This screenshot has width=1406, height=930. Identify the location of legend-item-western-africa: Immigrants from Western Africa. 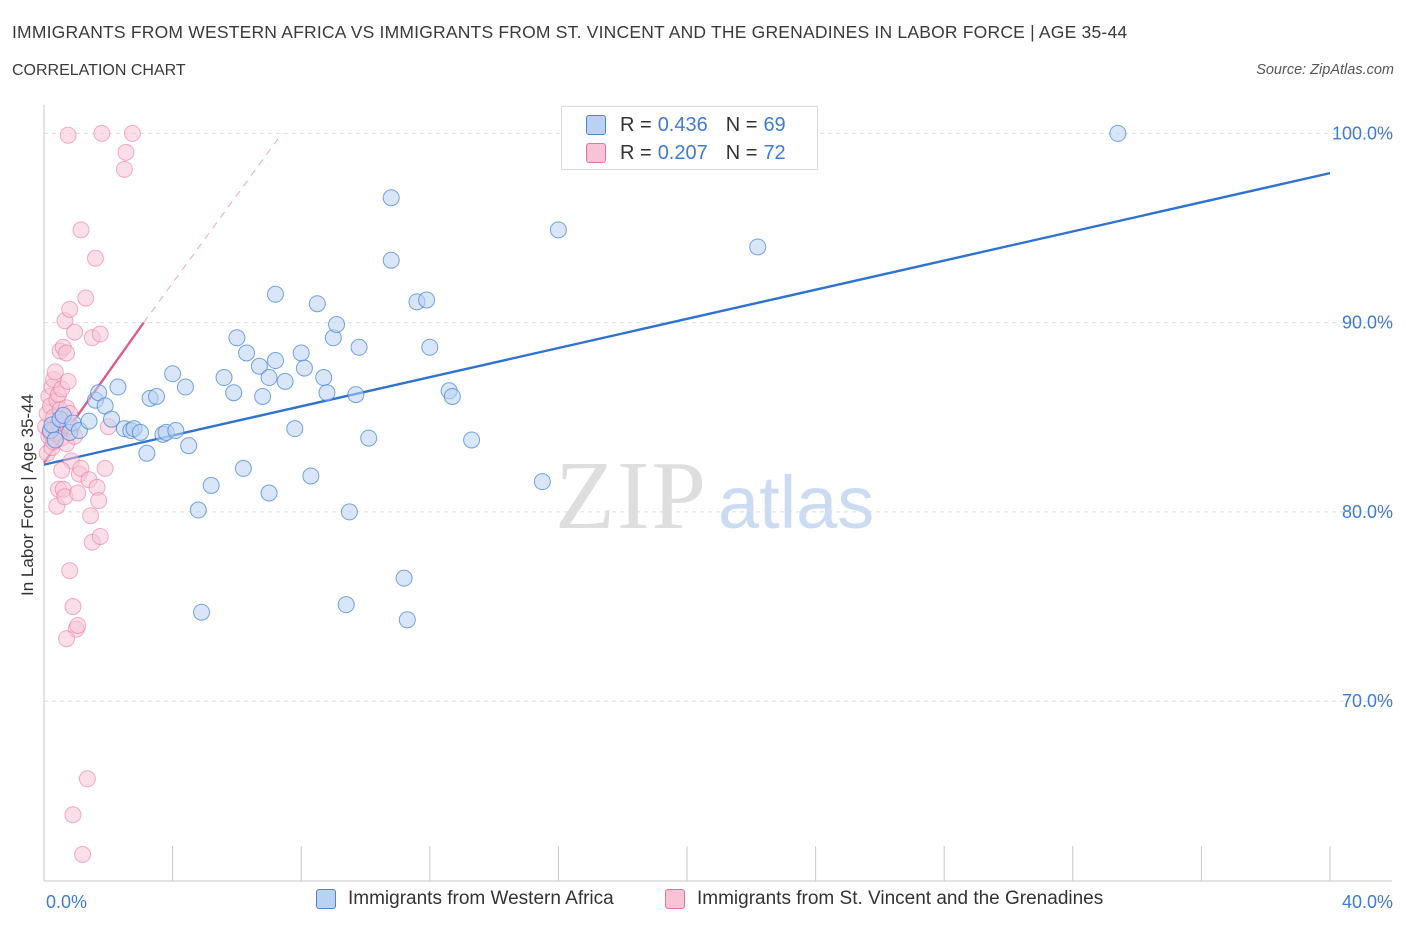
(465, 899).